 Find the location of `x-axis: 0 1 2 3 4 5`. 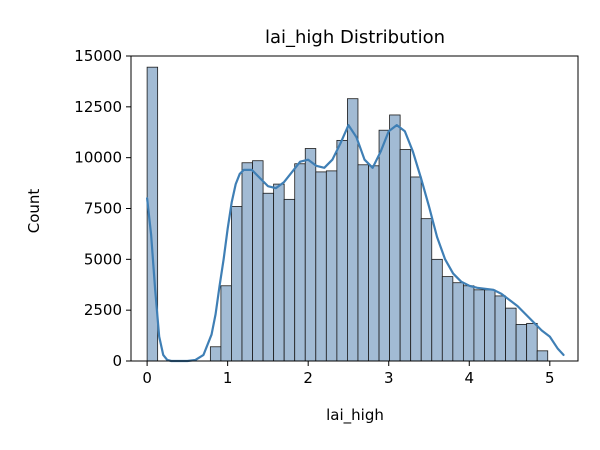

x-axis: 0 1 2 3 4 5 is located at coordinates (348, 374).